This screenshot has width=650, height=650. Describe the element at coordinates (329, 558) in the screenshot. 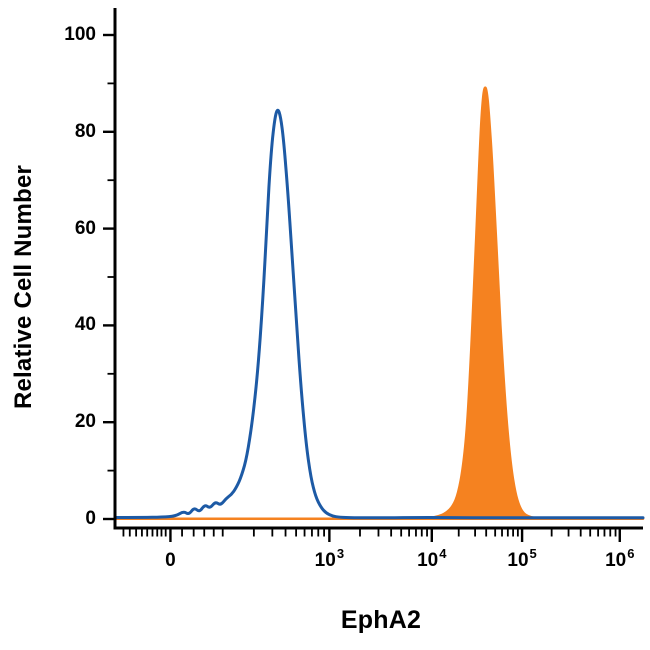

I see `x-tick-label: 10³` at that location.